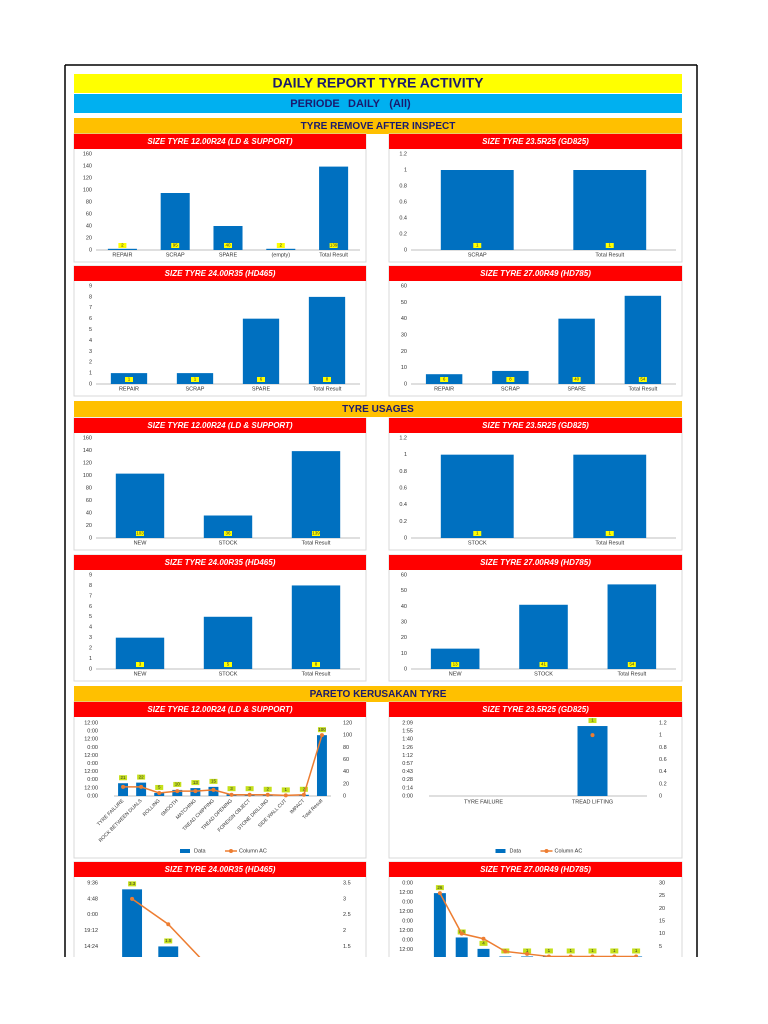  Describe the element at coordinates (347, 723) in the screenshot. I see `y2-tick-label: 120` at that location.